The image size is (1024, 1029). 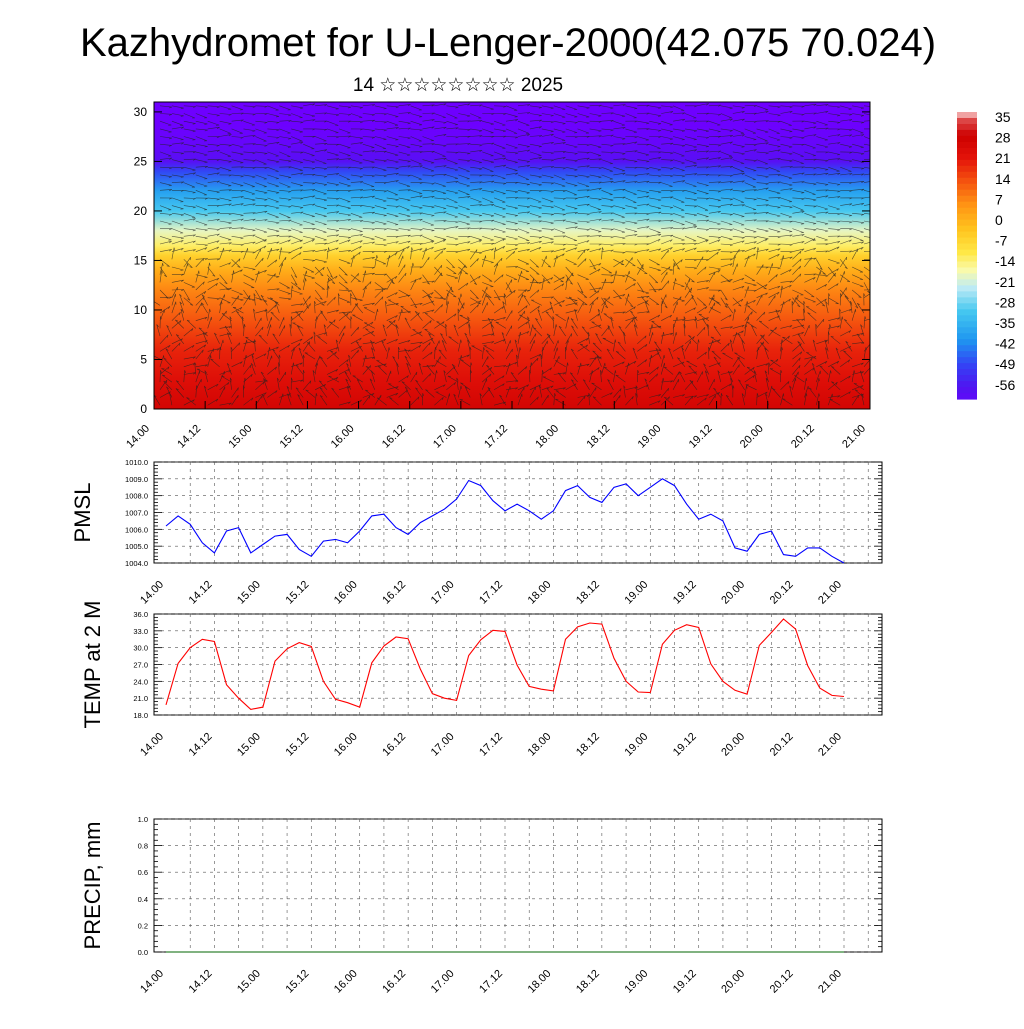 What do you see at coordinates (733, 745) in the screenshot?
I see `temp-panel-x-tick-label: 20.00` at bounding box center [733, 745].